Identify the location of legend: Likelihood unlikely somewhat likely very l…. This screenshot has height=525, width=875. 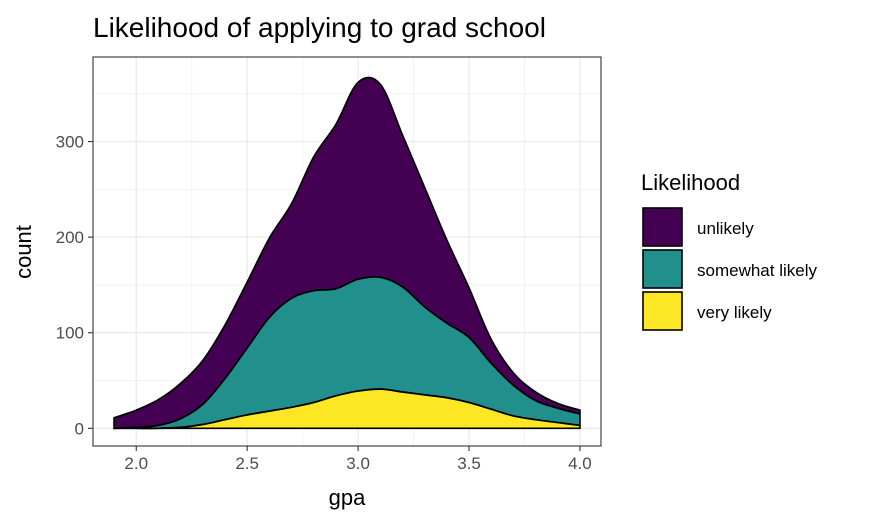
(729, 250).